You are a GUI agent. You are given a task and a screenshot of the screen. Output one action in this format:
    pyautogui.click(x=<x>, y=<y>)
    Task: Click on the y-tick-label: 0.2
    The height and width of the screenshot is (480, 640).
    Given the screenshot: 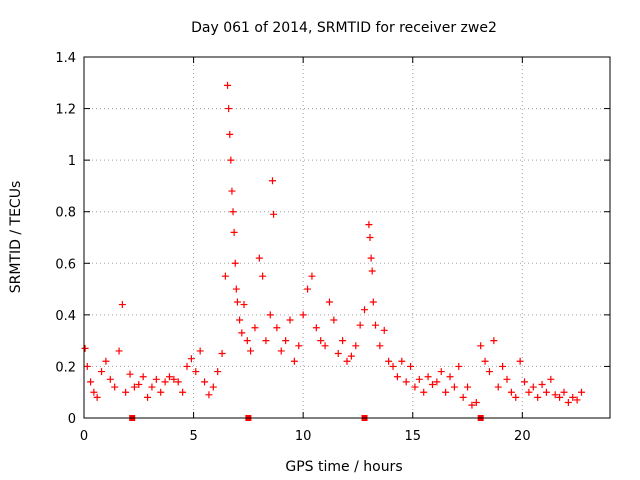 What is the action you would take?
    pyautogui.click(x=65, y=367)
    